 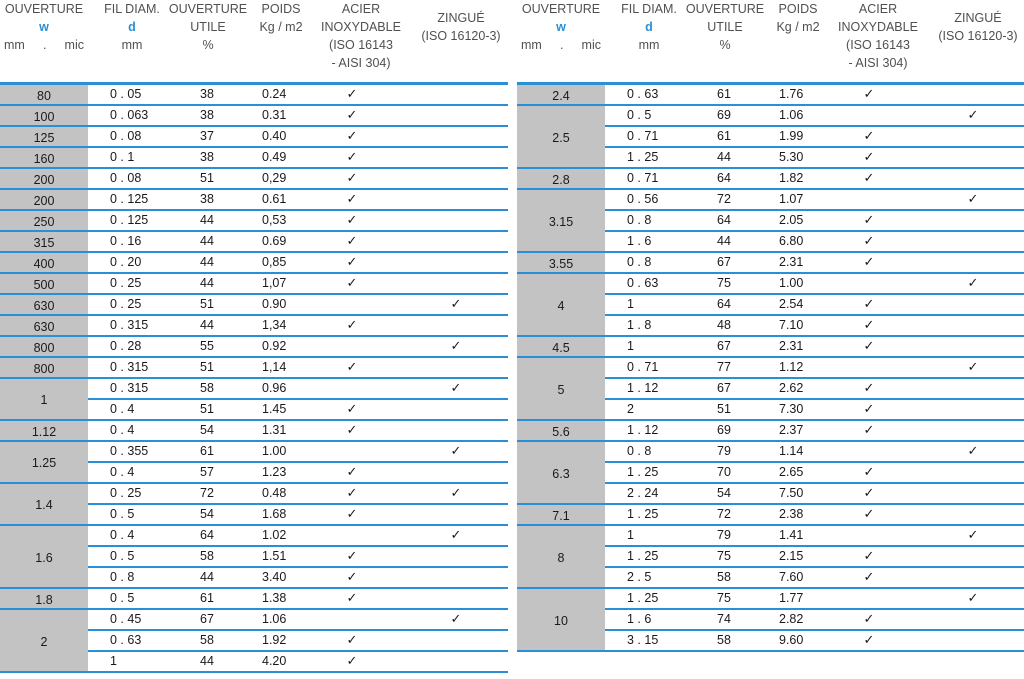 What do you see at coordinates (725, 27) in the screenshot?
I see `header-ouverture-utile: OUVERTURE UTILE%` at bounding box center [725, 27].